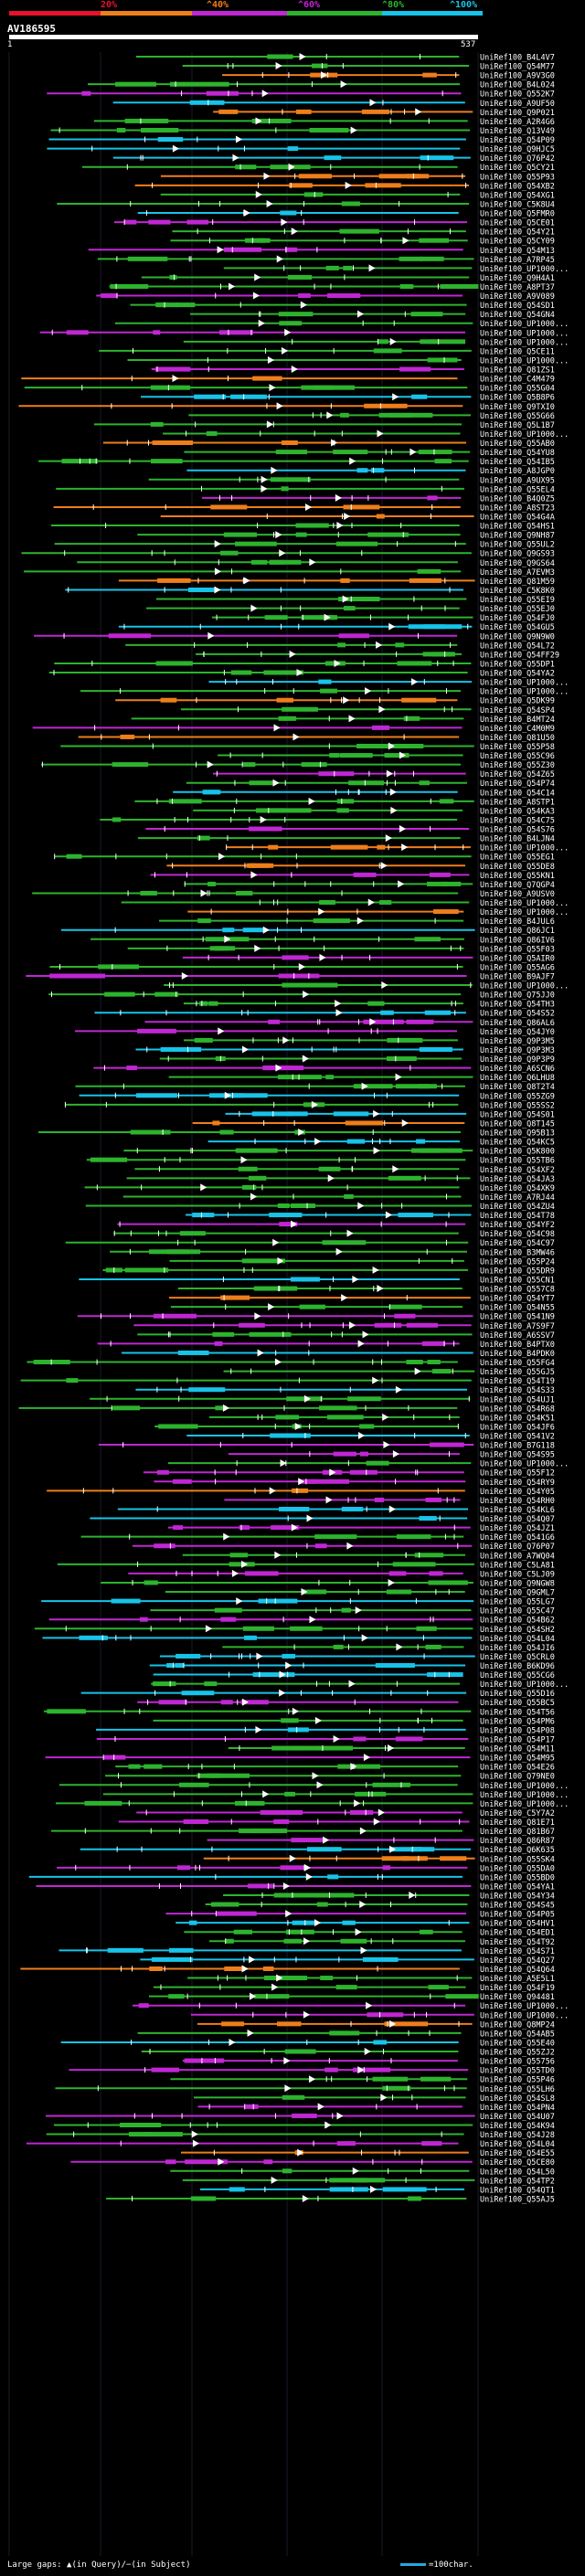 The image size is (585, 2576). I want to click on hit-label: UniRef100_A7S9F7, so click(517, 1326).